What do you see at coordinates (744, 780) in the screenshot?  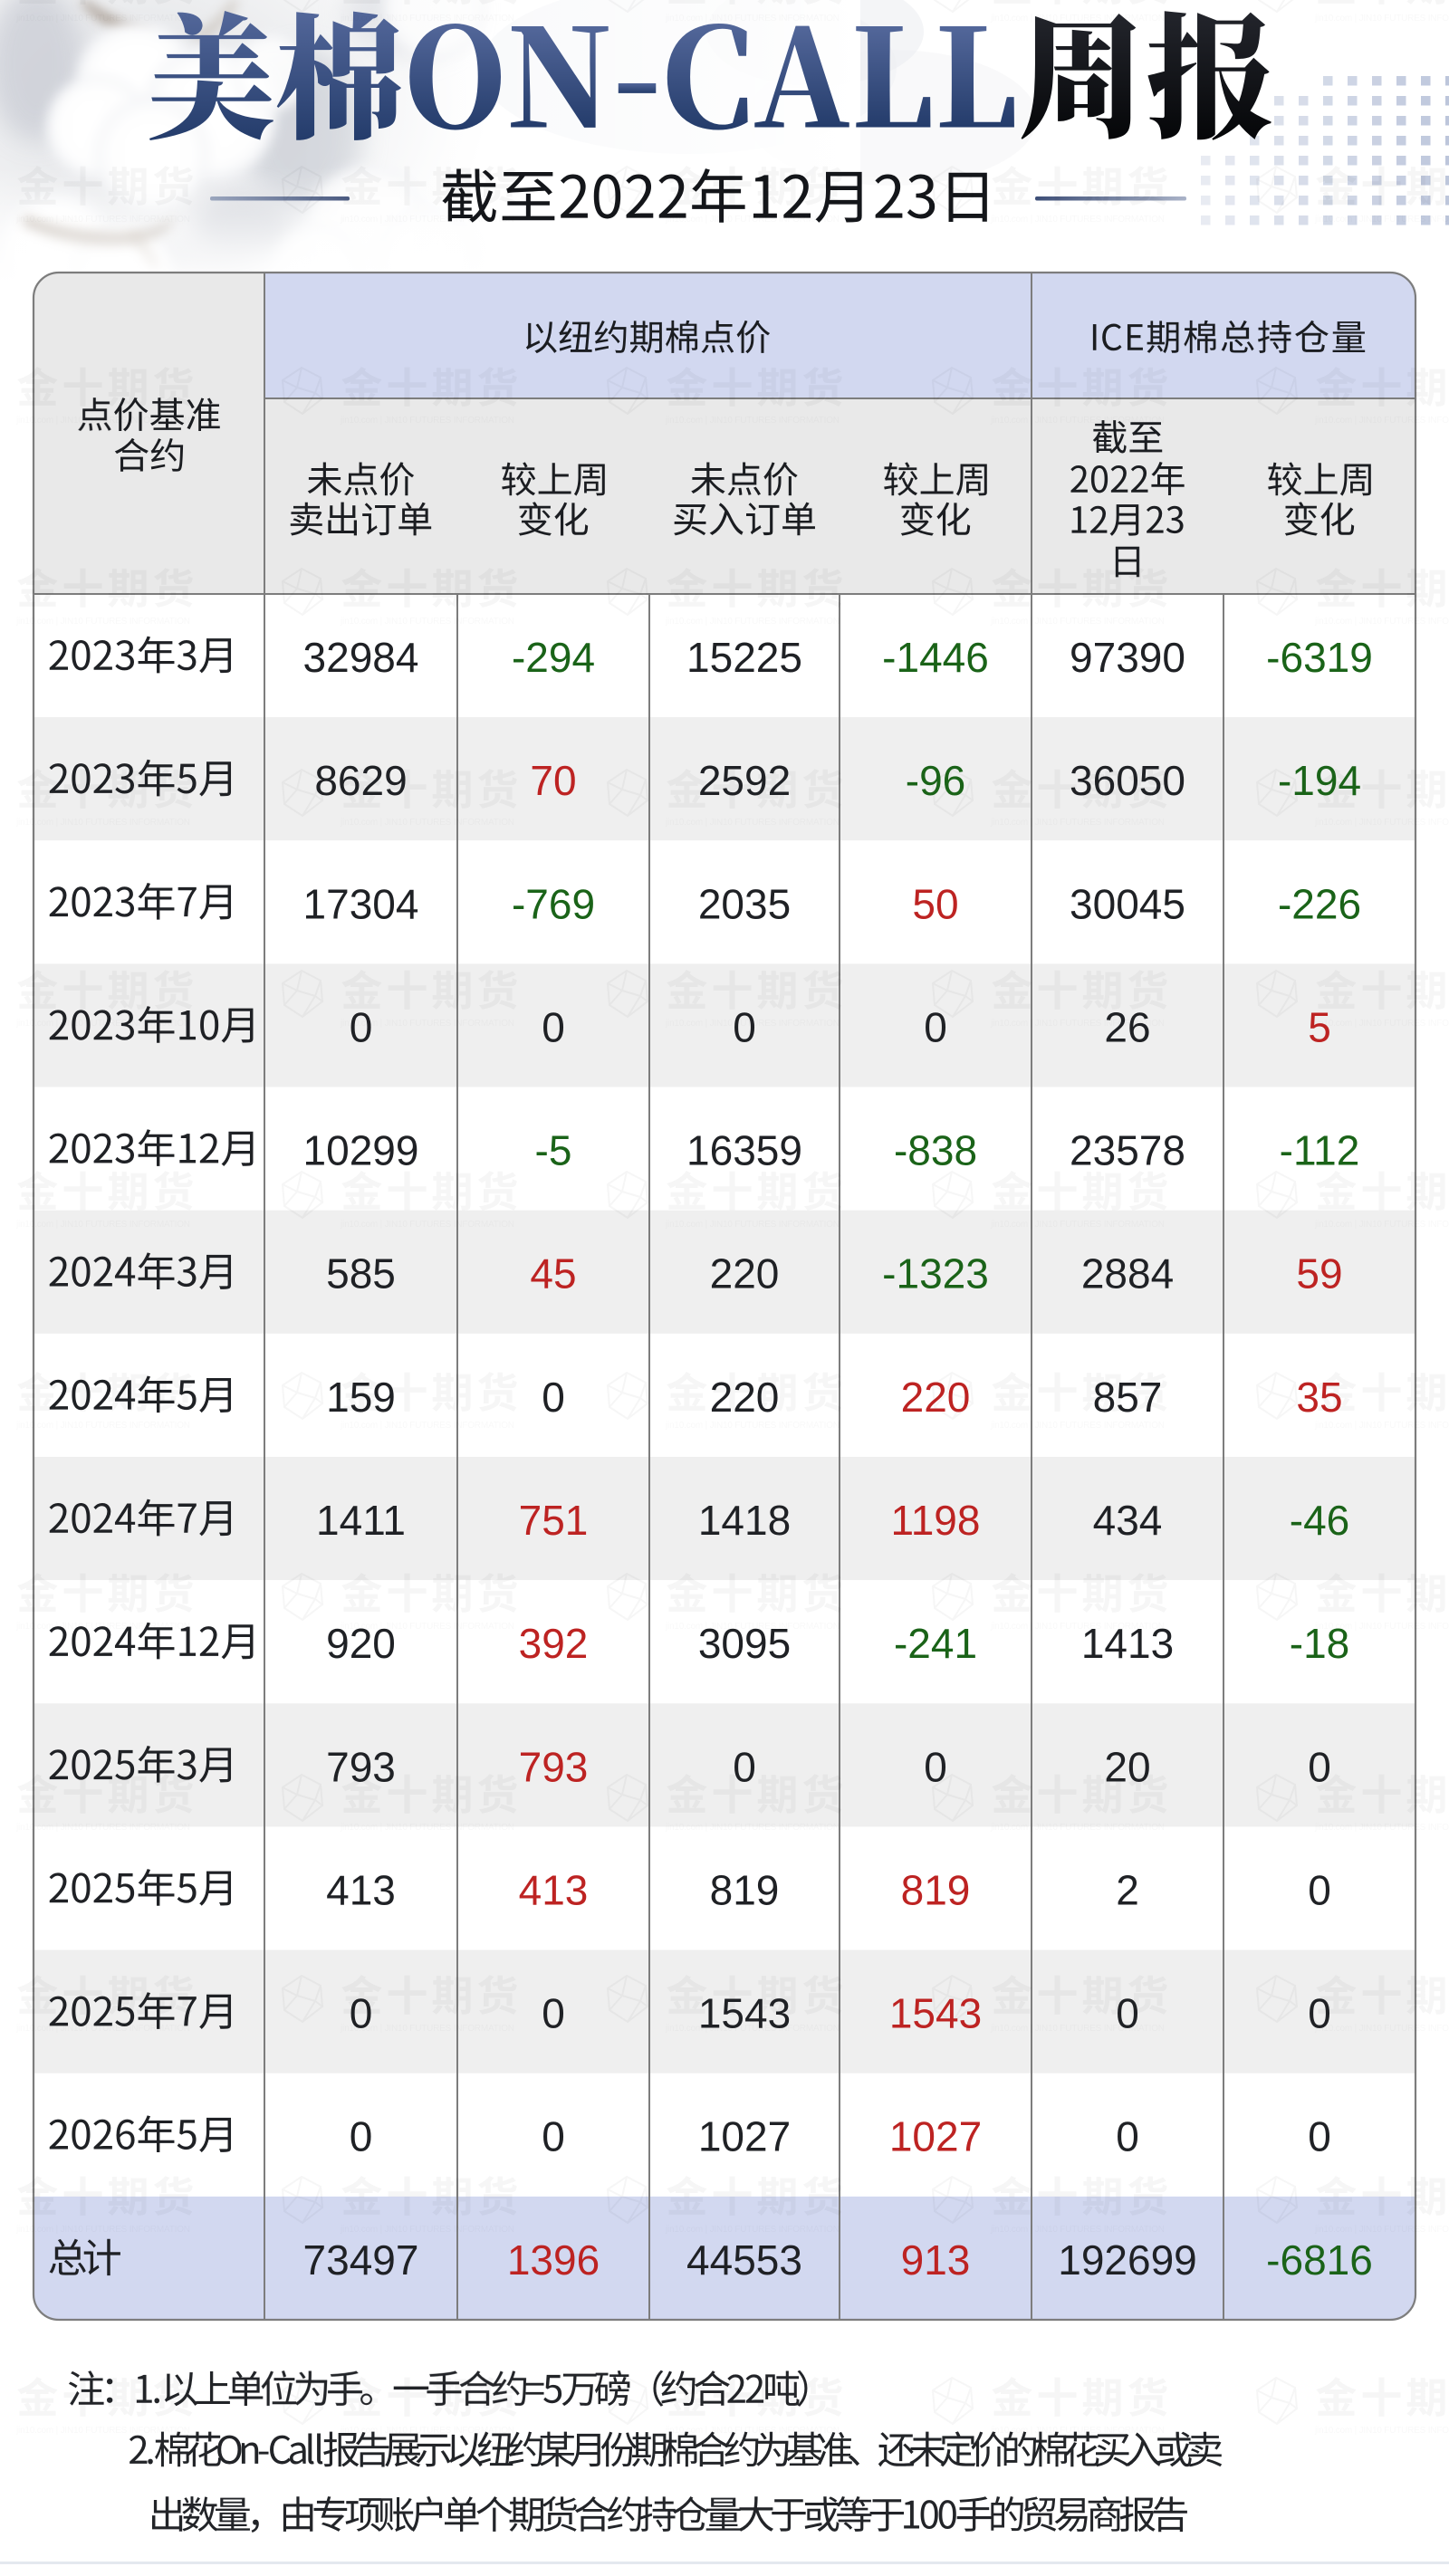 I see `svg-text: 2592` at bounding box center [744, 780].